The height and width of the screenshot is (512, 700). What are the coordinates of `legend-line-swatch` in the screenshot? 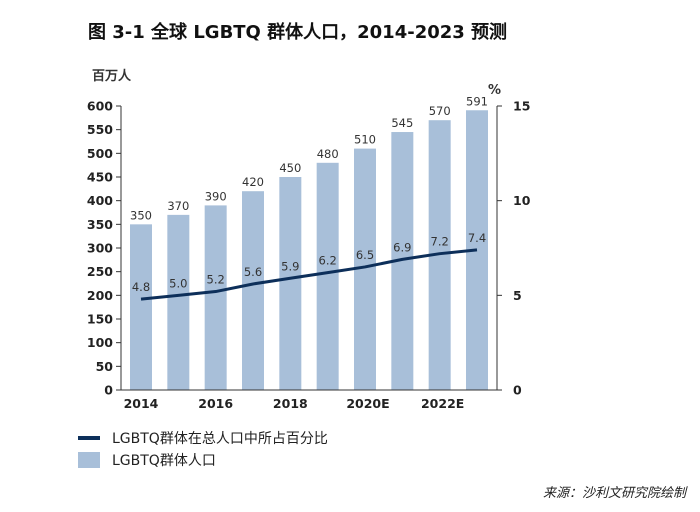 It's located at (89, 438).